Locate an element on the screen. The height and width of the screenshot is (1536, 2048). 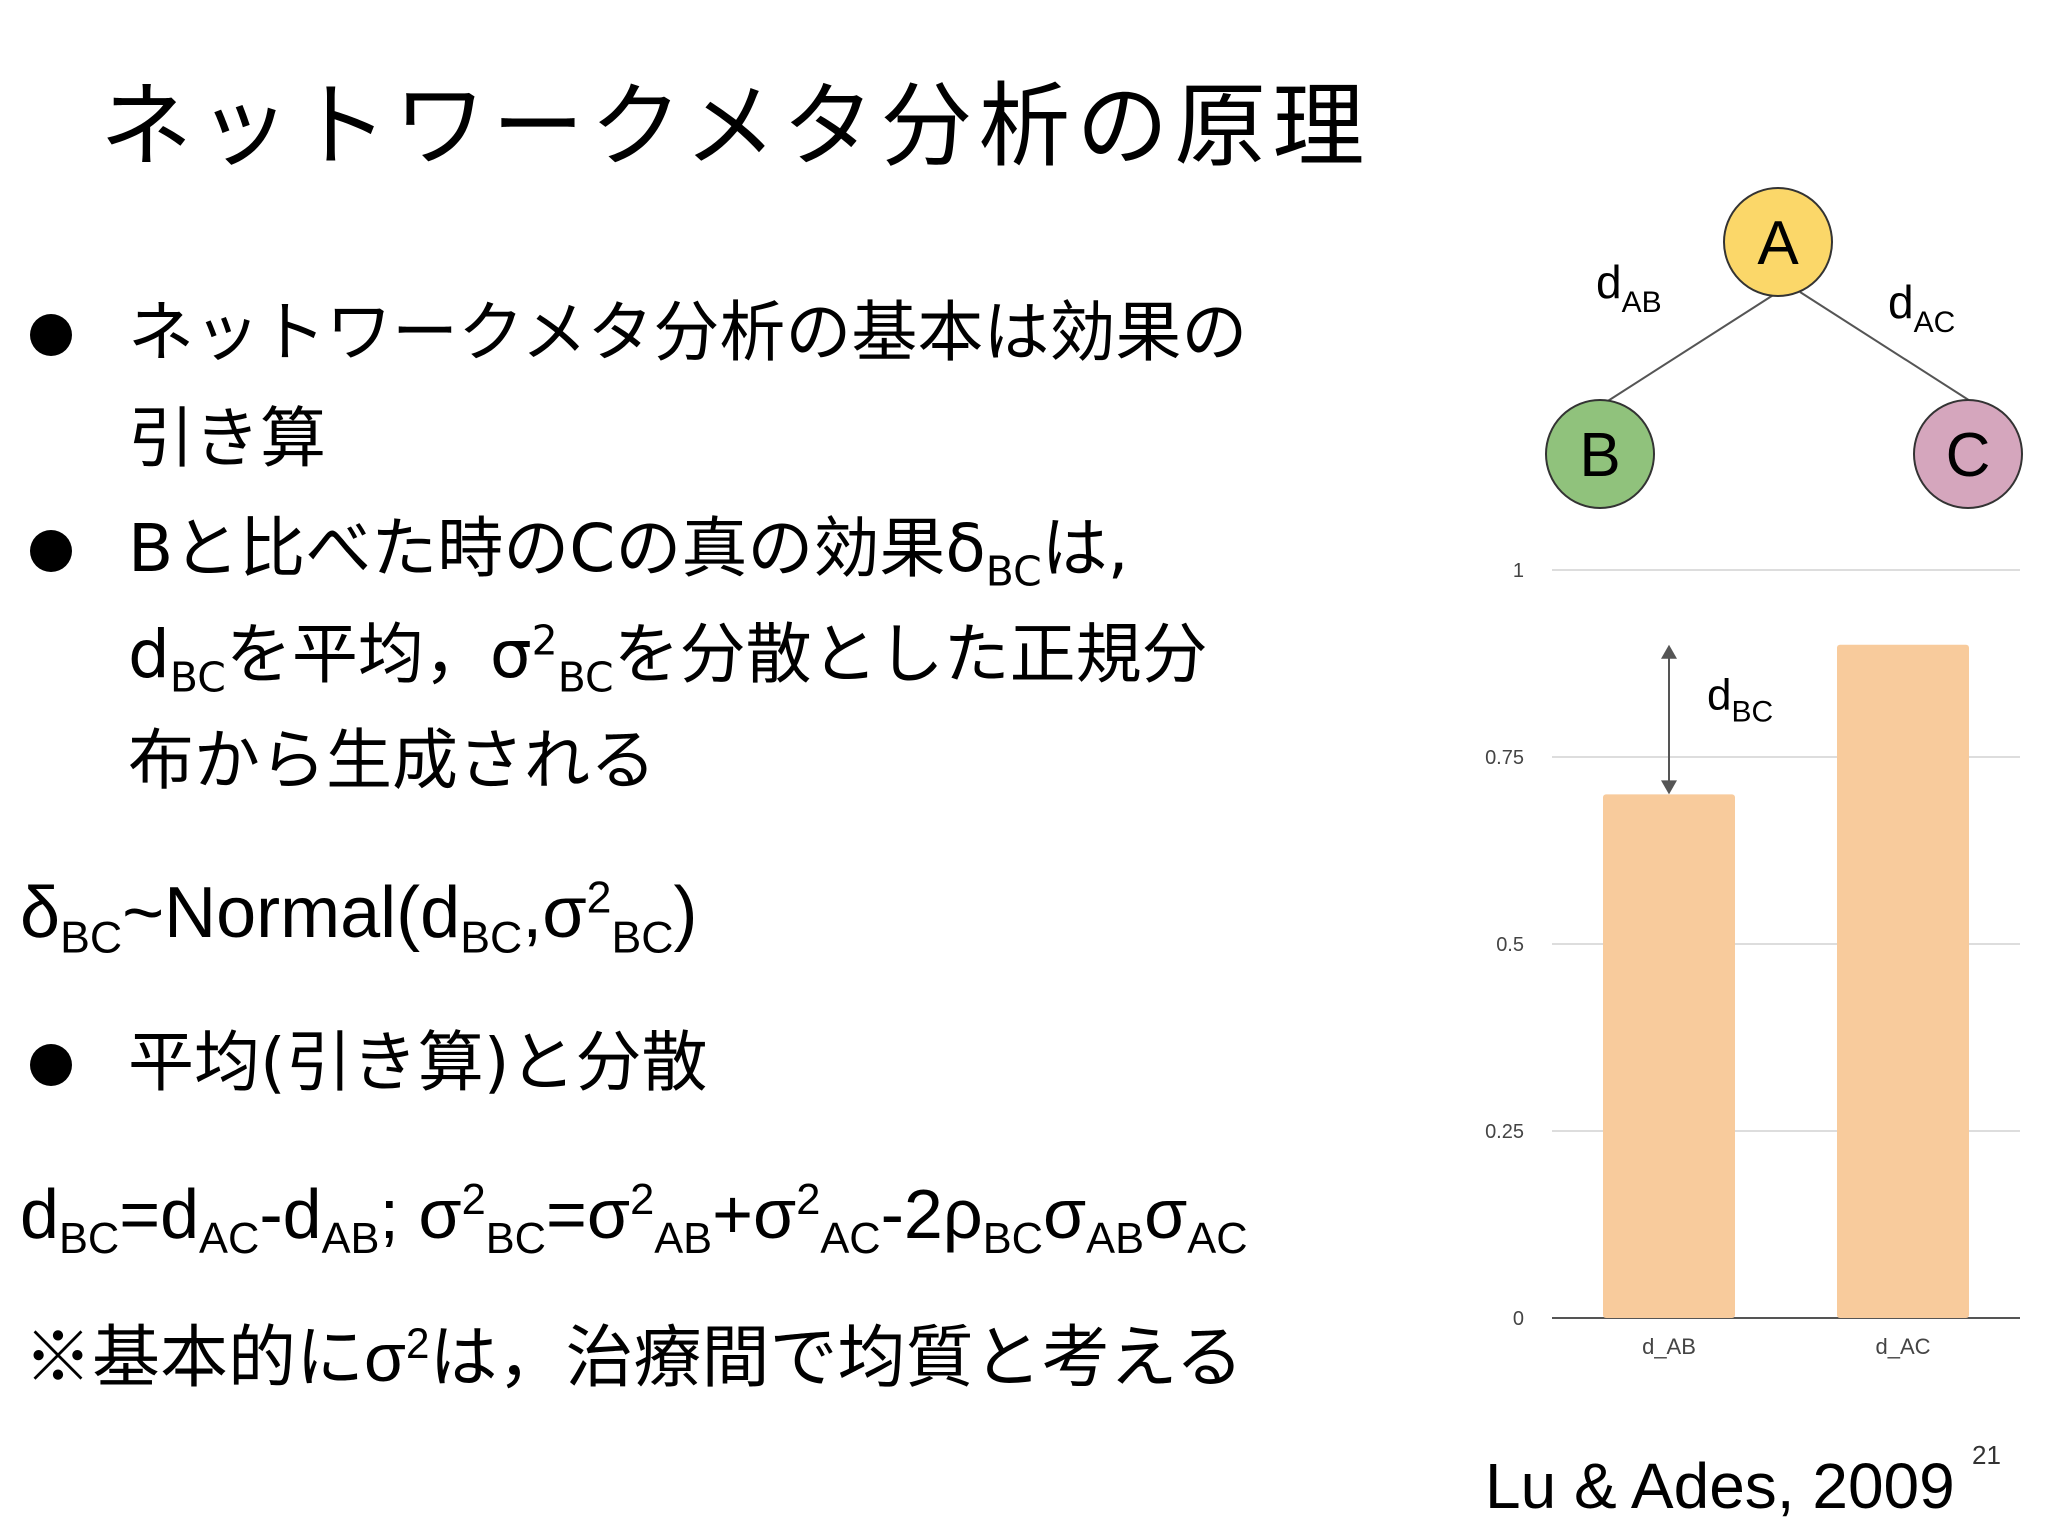
citation: Lu & Ades, 2009 is located at coordinates (1720, 1486).